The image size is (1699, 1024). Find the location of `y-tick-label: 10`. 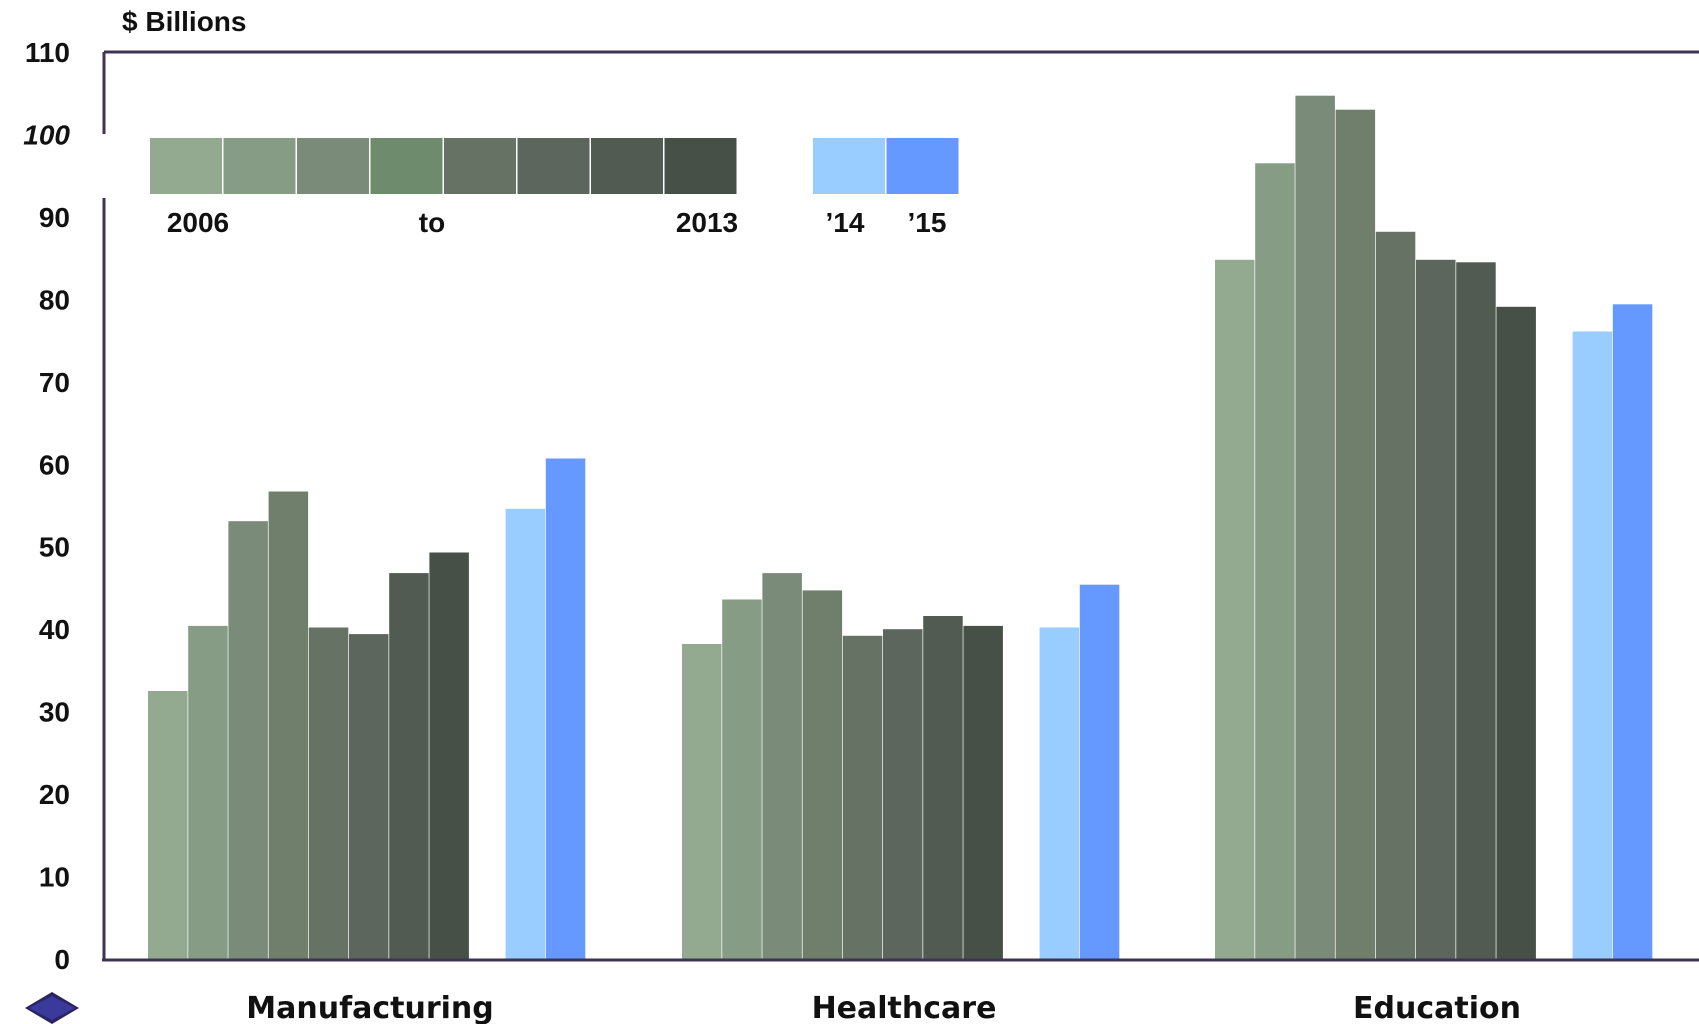

y-tick-label: 10 is located at coordinates (54, 877).